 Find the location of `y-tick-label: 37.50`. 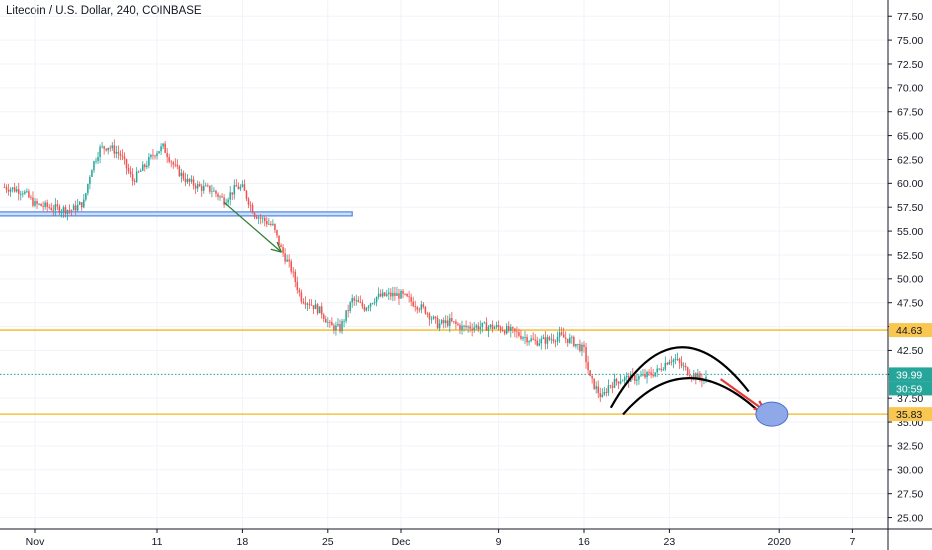

y-tick-label: 37.50 is located at coordinates (910, 399).